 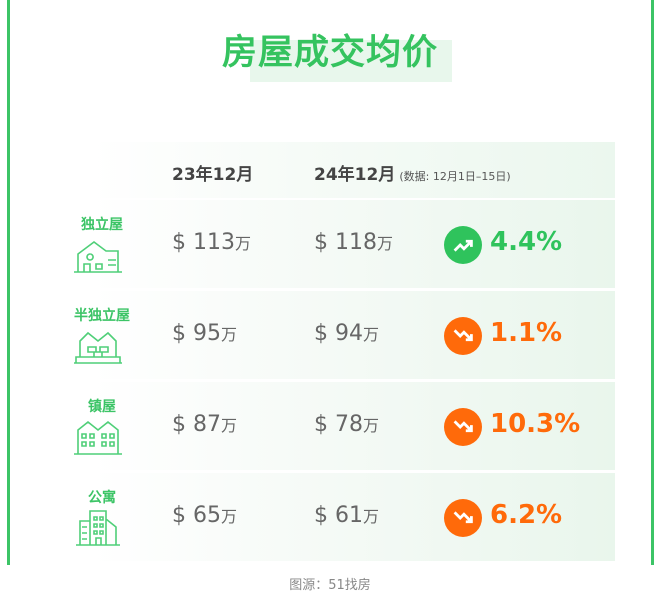 What do you see at coordinates (463, 245) in the screenshot?
I see `trend-up-icon` at bounding box center [463, 245].